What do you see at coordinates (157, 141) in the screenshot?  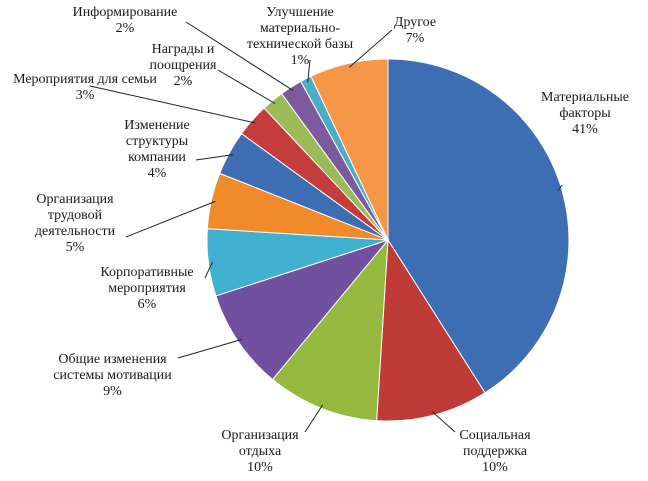 I see `category-name: Изменение структуры компании` at bounding box center [157, 141].